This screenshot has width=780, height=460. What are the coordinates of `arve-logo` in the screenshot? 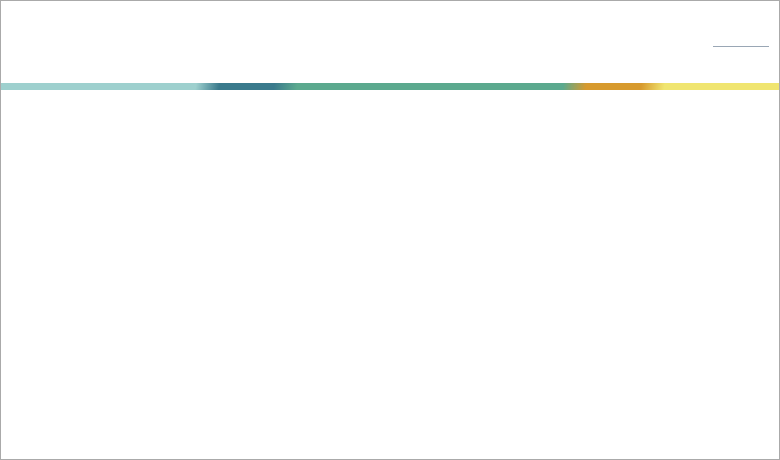 It's located at (715, 46).